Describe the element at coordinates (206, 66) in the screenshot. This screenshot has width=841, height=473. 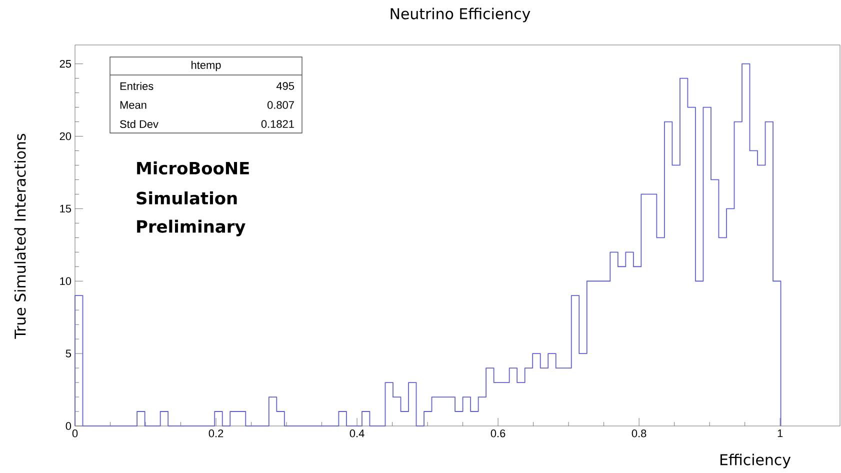
I see `annotation: htemp` at that location.